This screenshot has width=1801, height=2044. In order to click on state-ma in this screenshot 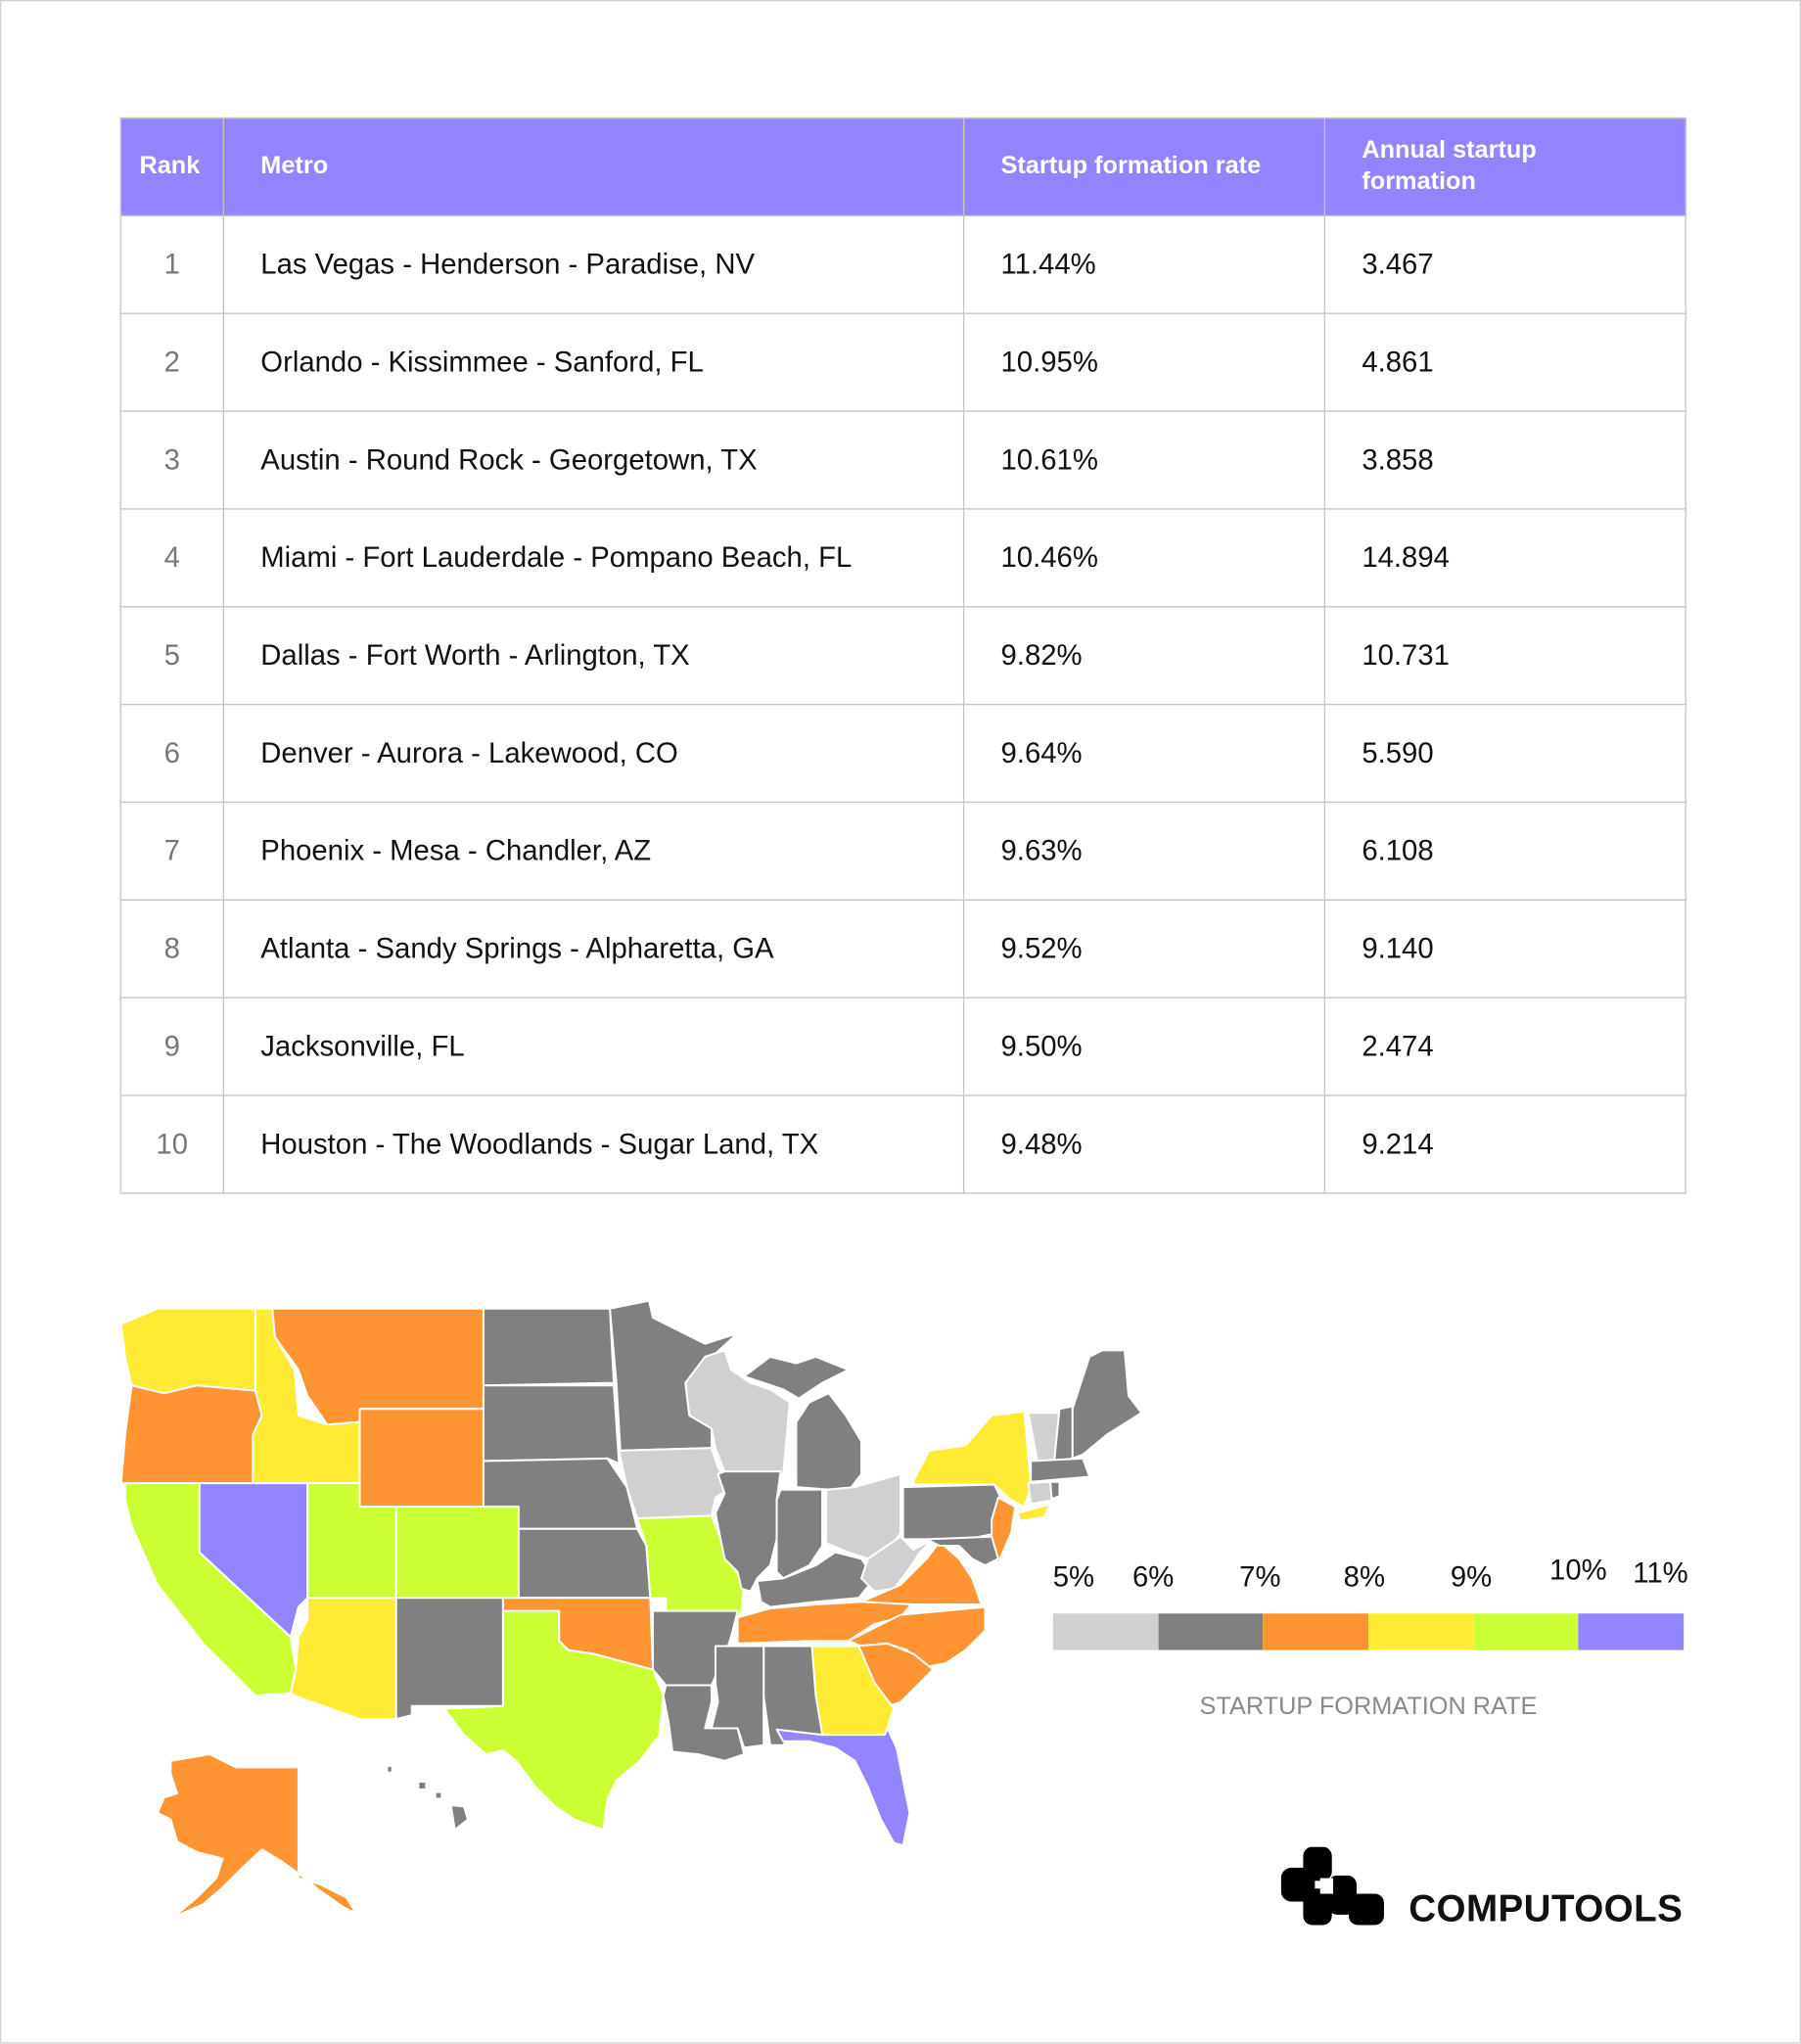, I will do `click(1060, 1470)`.